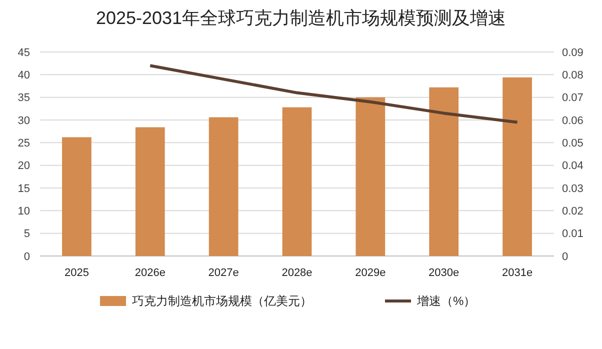  Describe the element at coordinates (150, 273) in the screenshot. I see `x-tick-label: 2026e` at that location.